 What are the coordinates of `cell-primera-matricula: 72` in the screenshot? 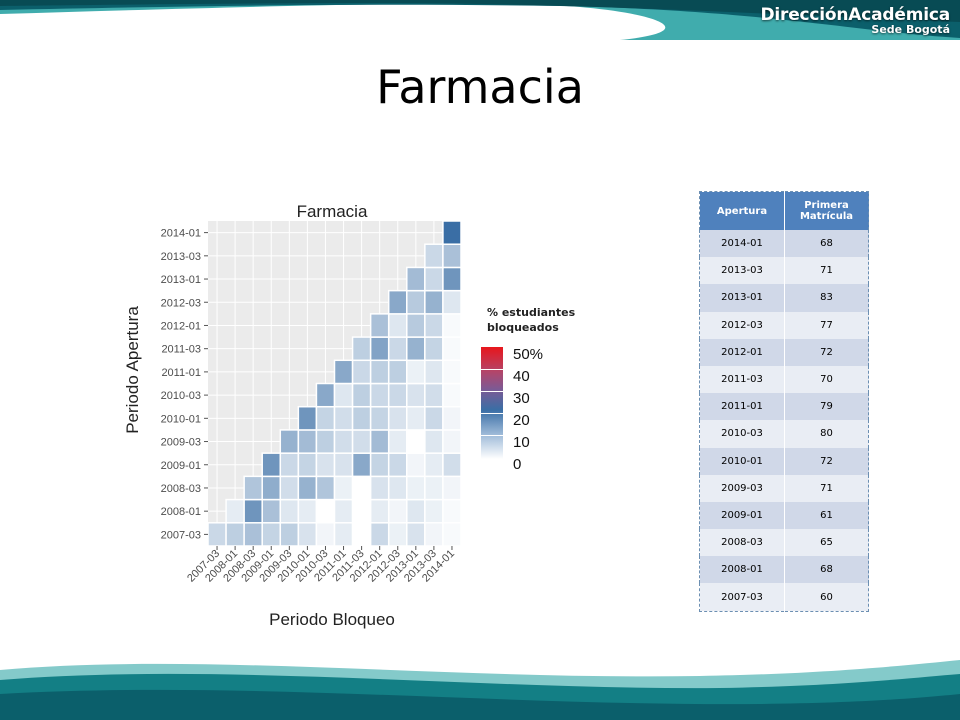 It's located at (826, 461).